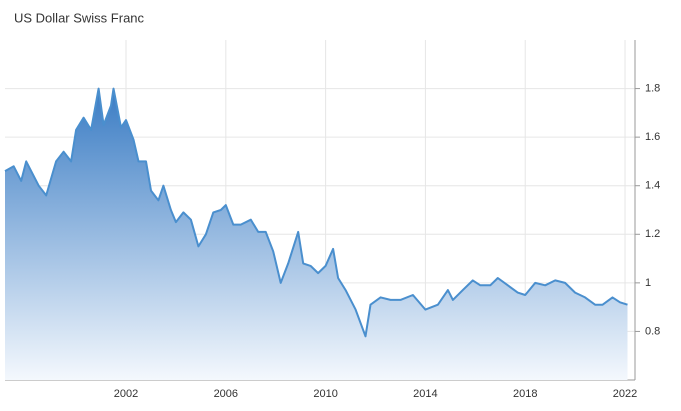 The image size is (681, 411). What do you see at coordinates (652, 331) in the screenshot?
I see `y-tick-label: 0.8` at bounding box center [652, 331].